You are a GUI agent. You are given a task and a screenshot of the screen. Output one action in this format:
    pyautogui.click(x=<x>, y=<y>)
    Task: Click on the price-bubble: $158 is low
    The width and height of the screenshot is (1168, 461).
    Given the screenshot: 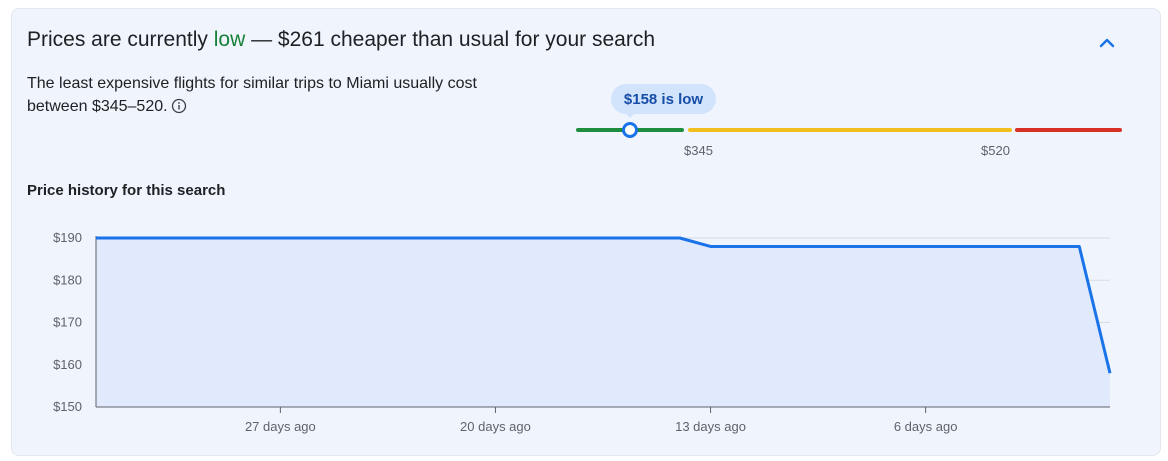 What is the action you would take?
    pyautogui.click(x=663, y=99)
    